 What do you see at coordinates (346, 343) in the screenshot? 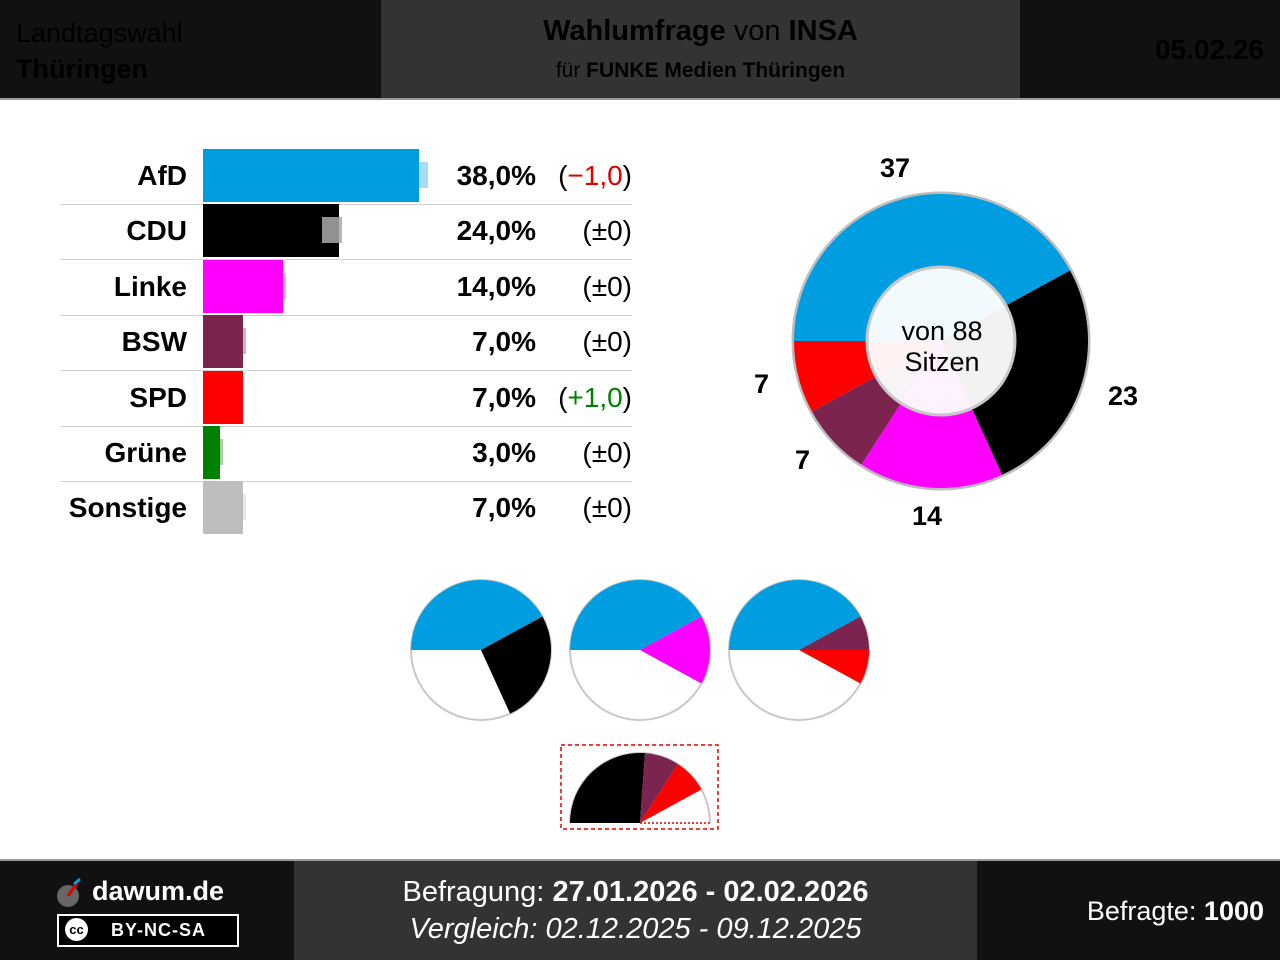
I see `party-row: BSW 7,0% (±0)` at bounding box center [346, 343].